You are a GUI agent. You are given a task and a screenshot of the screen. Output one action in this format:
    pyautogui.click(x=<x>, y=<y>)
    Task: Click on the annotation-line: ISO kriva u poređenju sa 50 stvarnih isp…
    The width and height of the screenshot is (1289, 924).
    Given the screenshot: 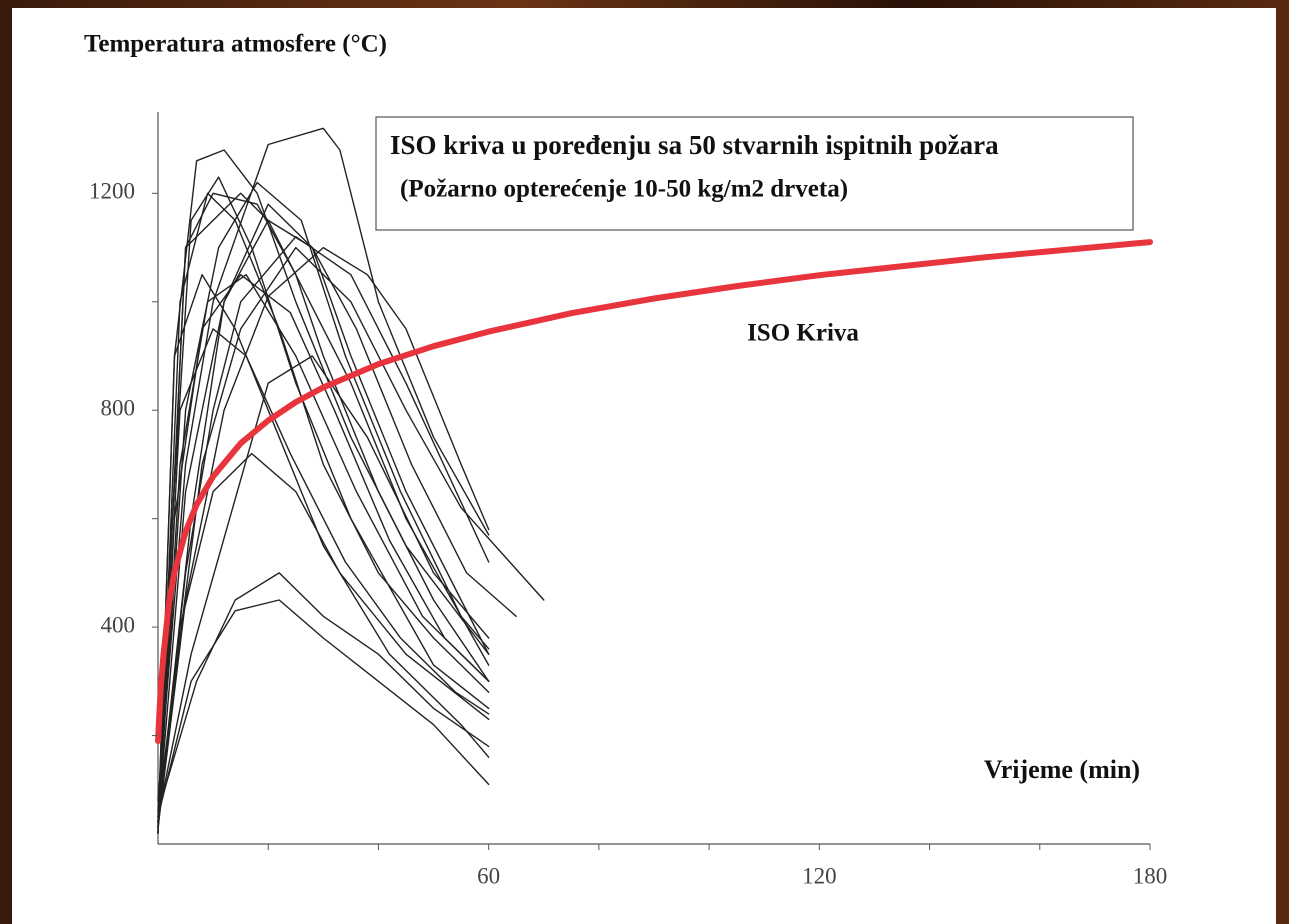 What is the action you would take?
    pyautogui.click(x=694, y=145)
    